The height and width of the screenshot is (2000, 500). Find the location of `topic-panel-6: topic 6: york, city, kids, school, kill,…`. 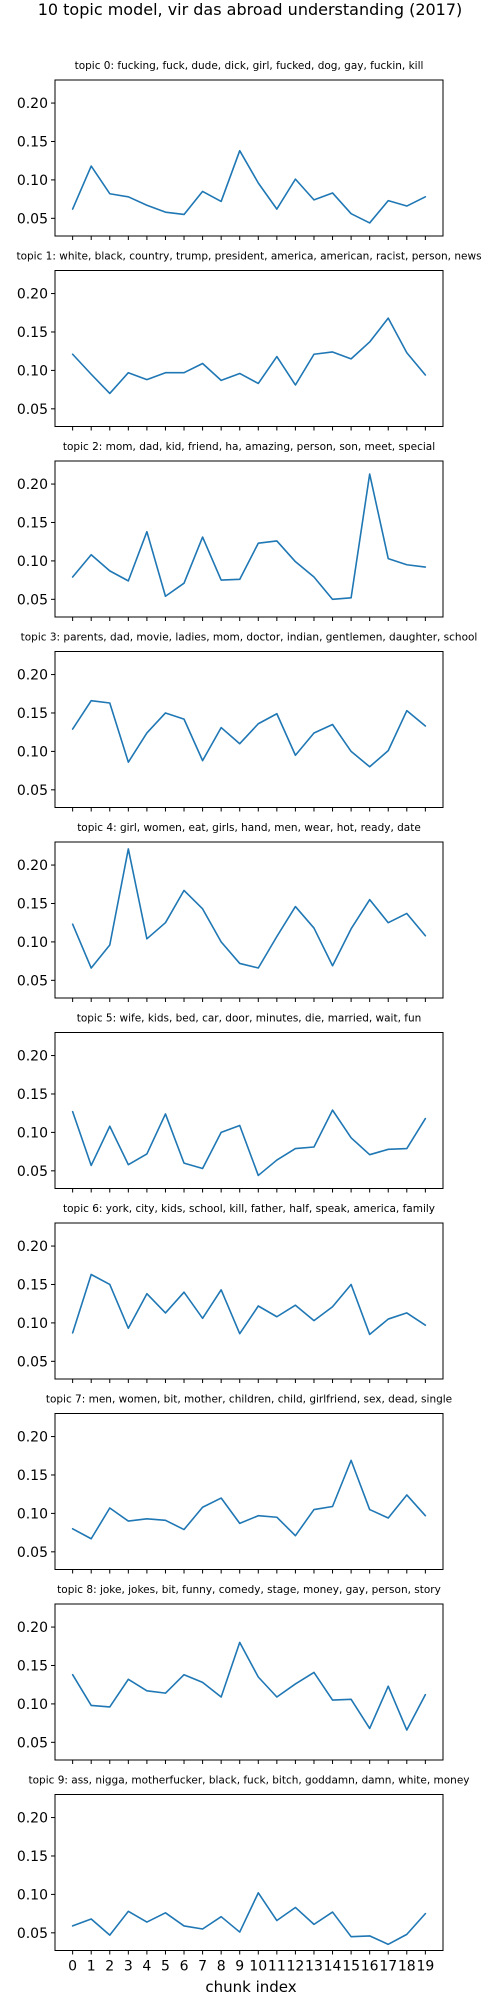

topic-panel-6: topic 6: york, city, kids, school, kill,… is located at coordinates (230, 1293).